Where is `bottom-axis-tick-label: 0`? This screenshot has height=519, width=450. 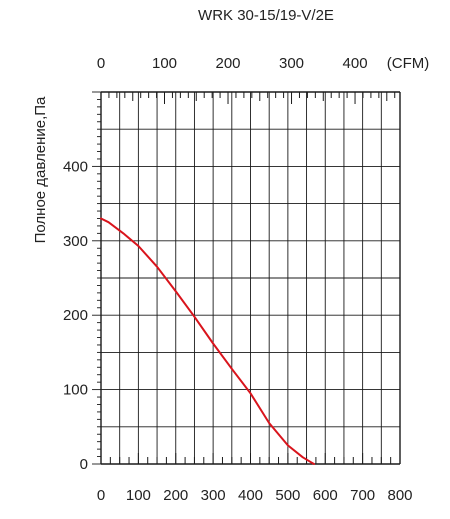
bottom-axis-tick-label: 0 is located at coordinates (101, 495).